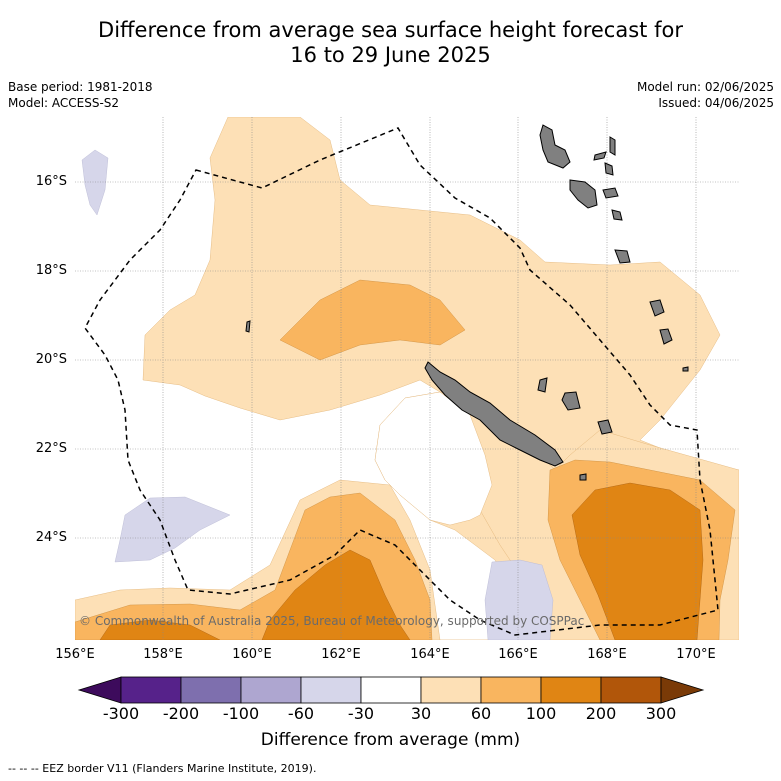 The height and width of the screenshot is (781, 781). I want to click on lat-label-22s: 22°S, so click(51, 448).